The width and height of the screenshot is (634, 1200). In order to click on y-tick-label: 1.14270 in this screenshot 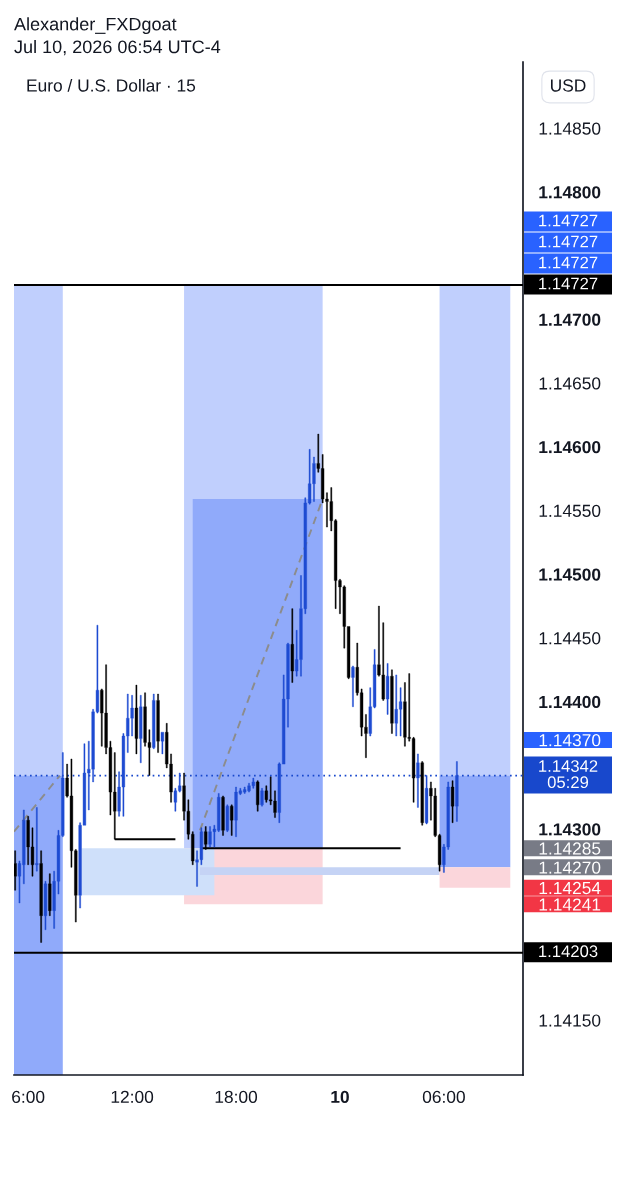, I will do `click(570, 867)`.